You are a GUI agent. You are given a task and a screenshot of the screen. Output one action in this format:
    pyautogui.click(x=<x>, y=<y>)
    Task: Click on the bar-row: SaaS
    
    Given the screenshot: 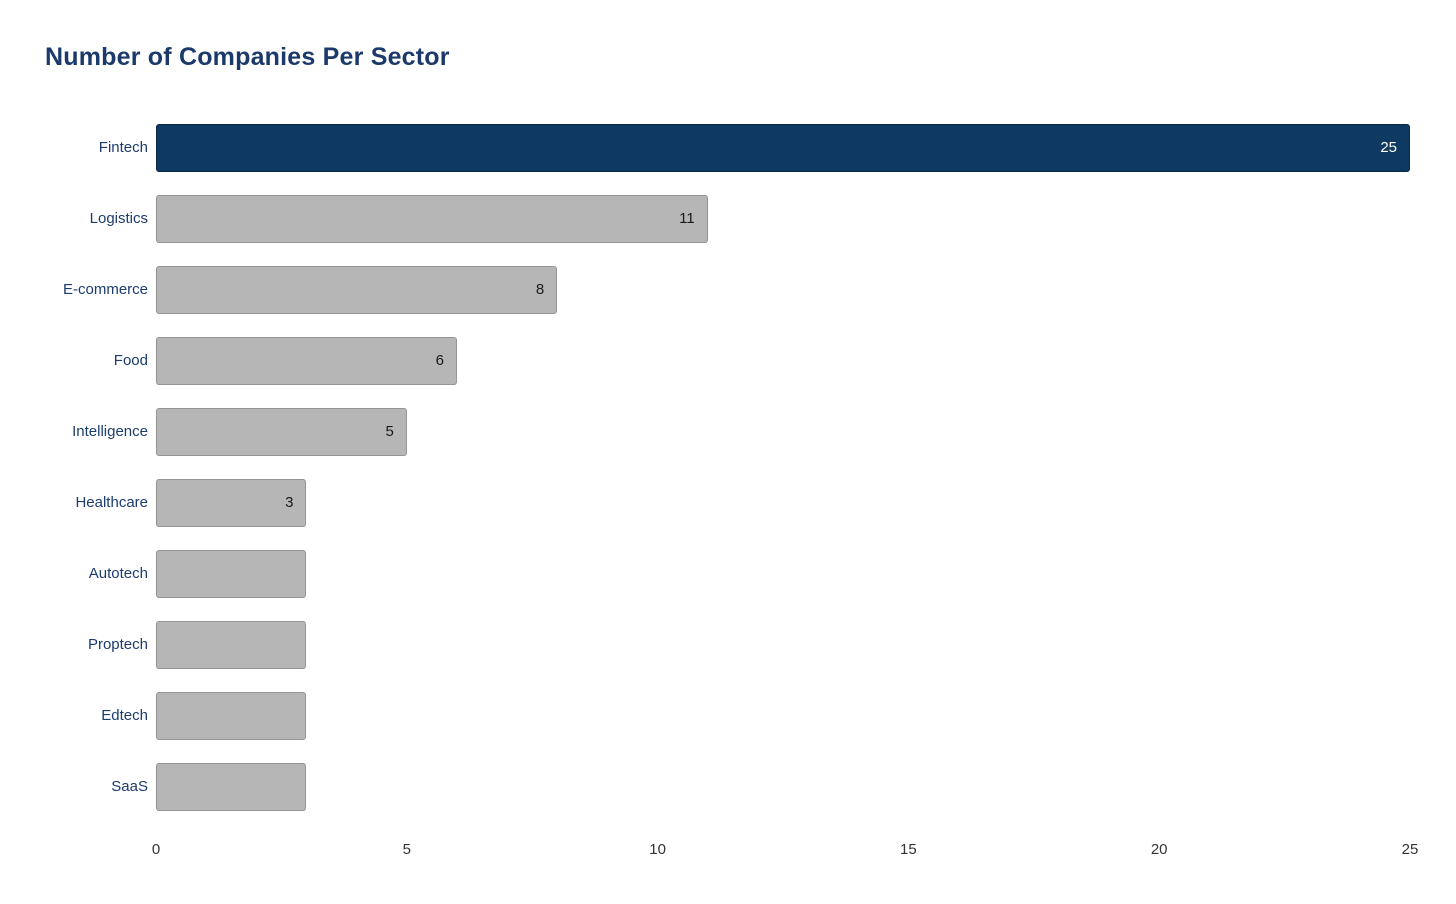 What is the action you would take?
    pyautogui.click(x=728, y=786)
    